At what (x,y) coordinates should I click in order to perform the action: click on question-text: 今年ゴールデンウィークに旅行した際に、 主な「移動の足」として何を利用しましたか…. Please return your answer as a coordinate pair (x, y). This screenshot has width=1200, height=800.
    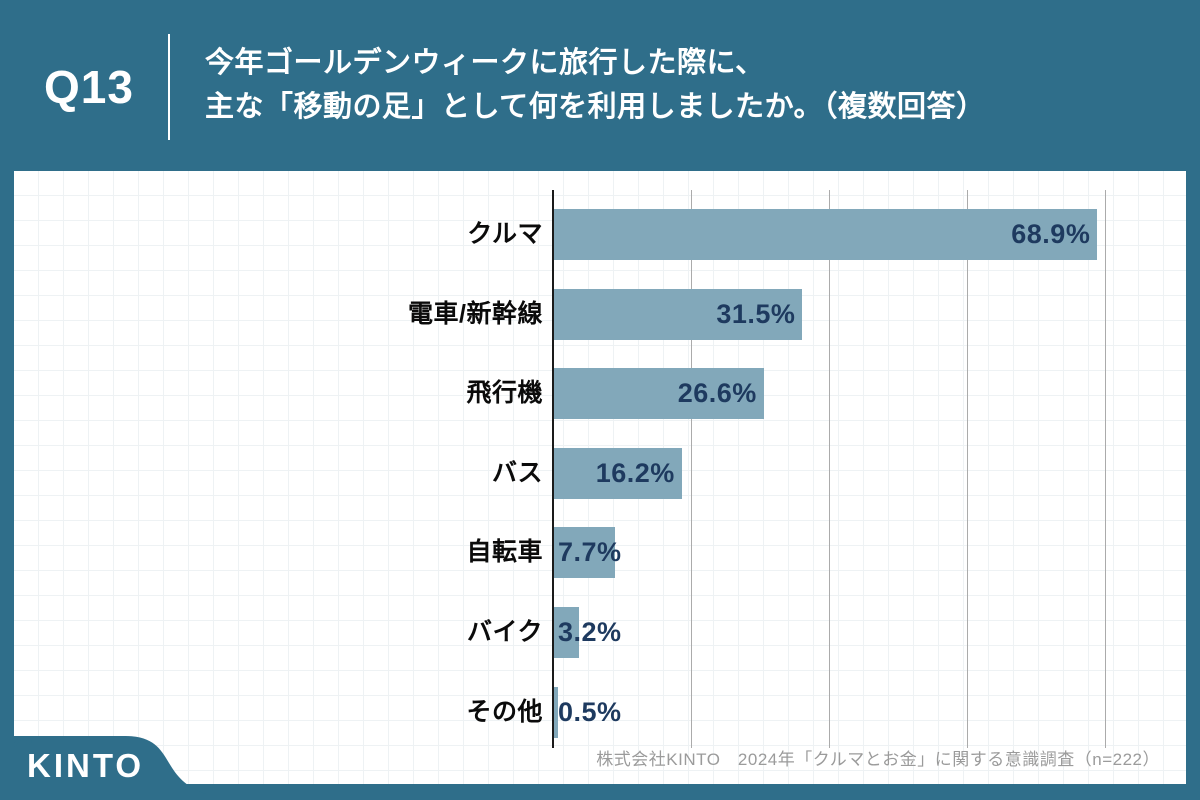
    Looking at the image, I should click on (595, 85).